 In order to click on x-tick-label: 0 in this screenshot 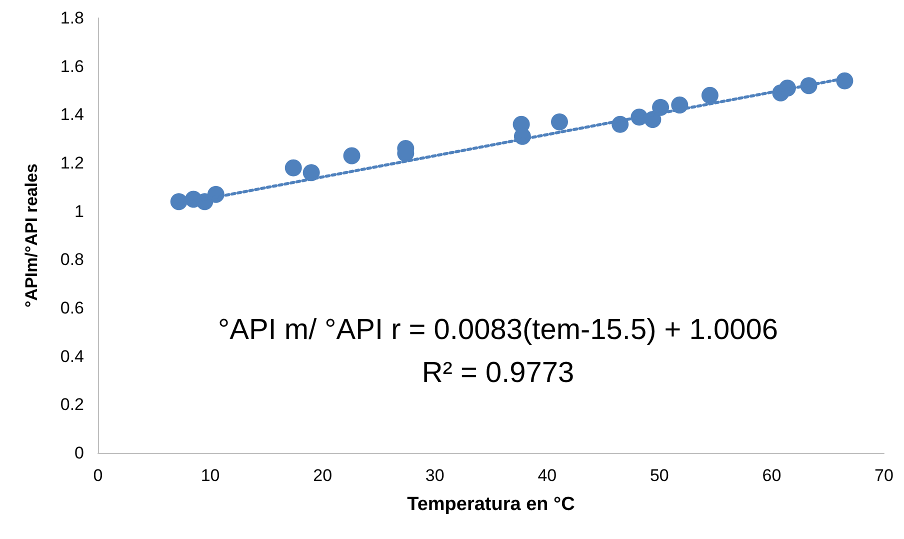, I will do `click(98, 475)`.